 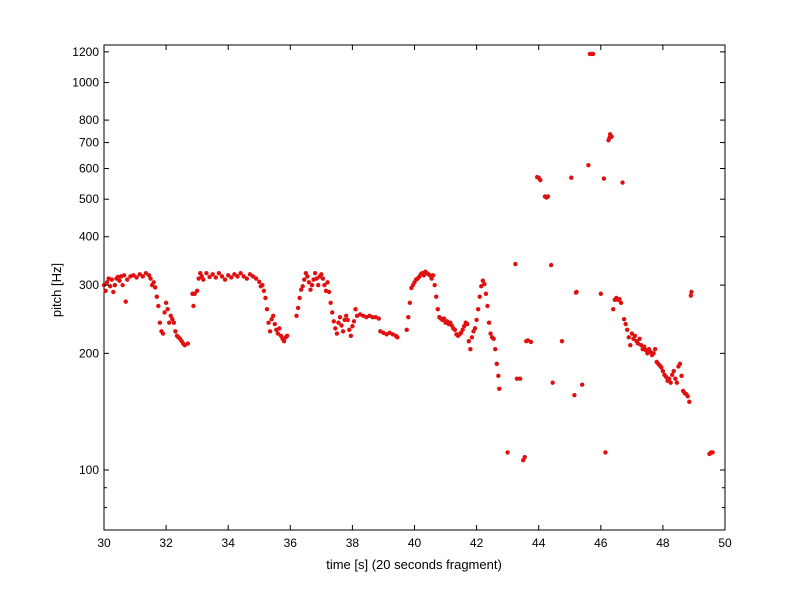 I want to click on y-tick-label: 100, so click(x=89, y=470).